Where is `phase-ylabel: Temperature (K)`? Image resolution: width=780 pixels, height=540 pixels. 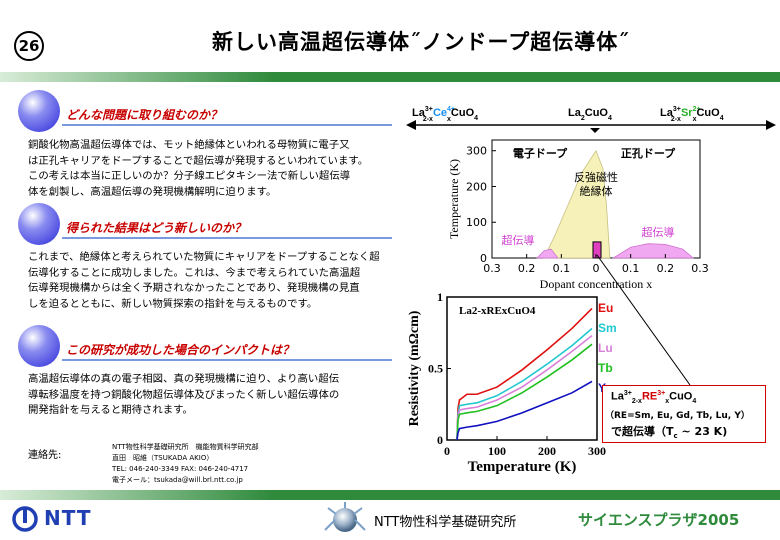
phase-ylabel: Temperature (K) is located at coordinates (454, 199).